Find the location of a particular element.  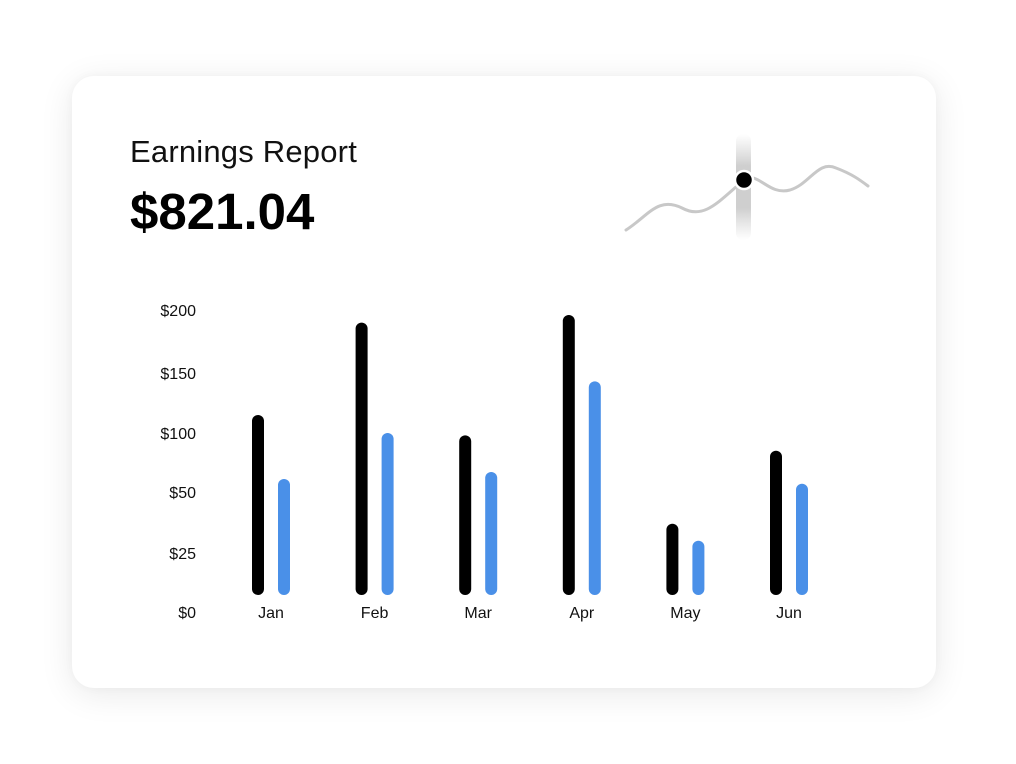

y-tick-label: $100 is located at coordinates (178, 434).